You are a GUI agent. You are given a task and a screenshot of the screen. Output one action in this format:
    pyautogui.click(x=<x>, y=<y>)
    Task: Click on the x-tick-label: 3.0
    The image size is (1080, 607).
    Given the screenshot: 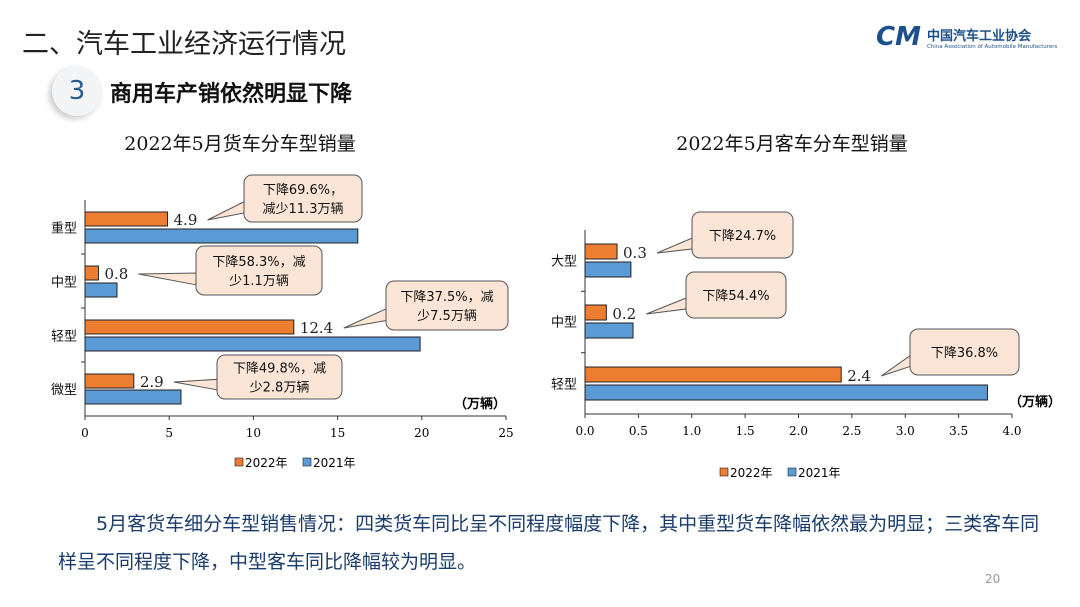 What is the action you would take?
    pyautogui.click(x=905, y=431)
    